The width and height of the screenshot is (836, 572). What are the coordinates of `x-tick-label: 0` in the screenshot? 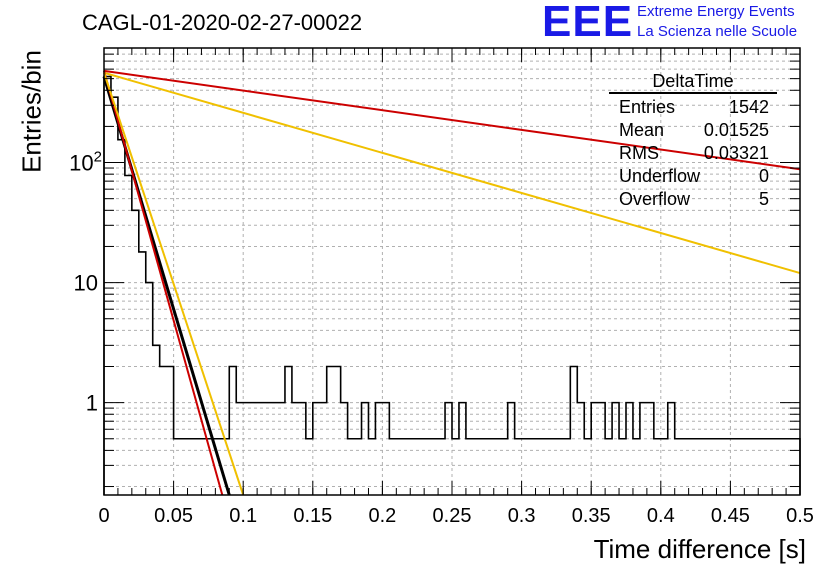 It's located at (103, 516).